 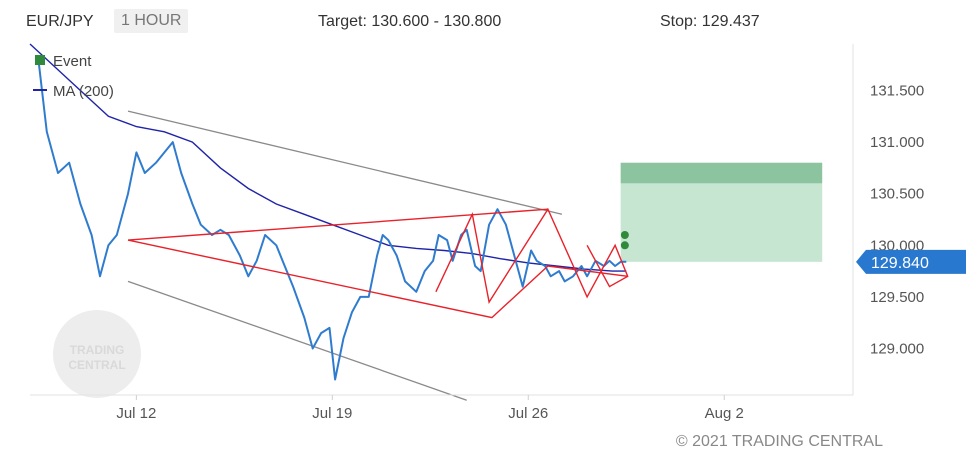 I want to click on target-band, so click(x=721, y=173).